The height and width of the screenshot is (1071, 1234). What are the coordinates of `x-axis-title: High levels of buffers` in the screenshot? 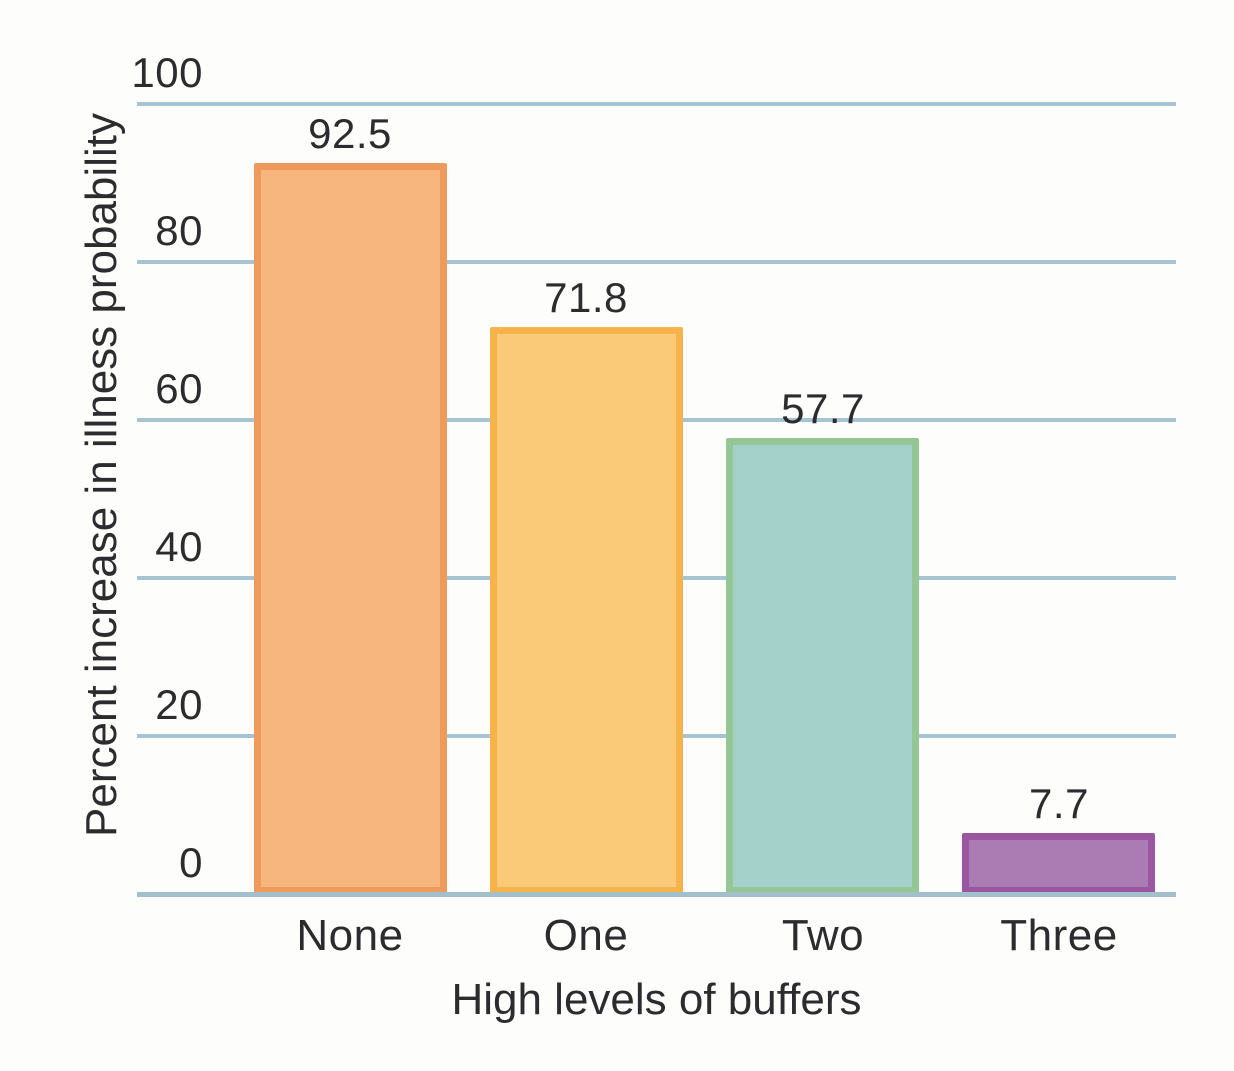 It's located at (656, 999).